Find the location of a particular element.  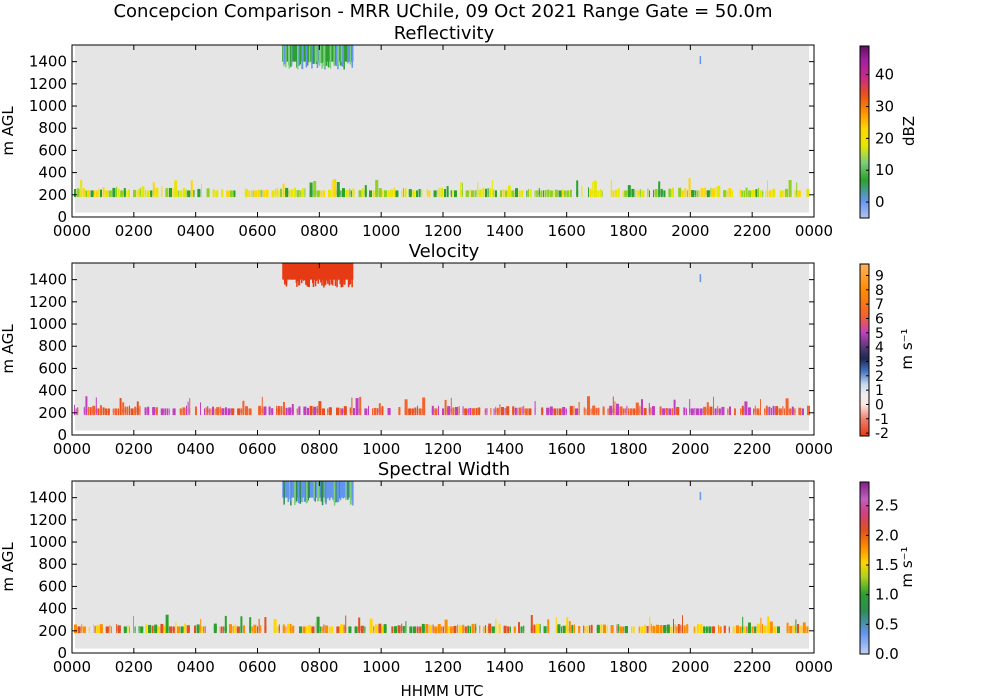

colorbar-tick-label: 2 is located at coordinates (879, 377).